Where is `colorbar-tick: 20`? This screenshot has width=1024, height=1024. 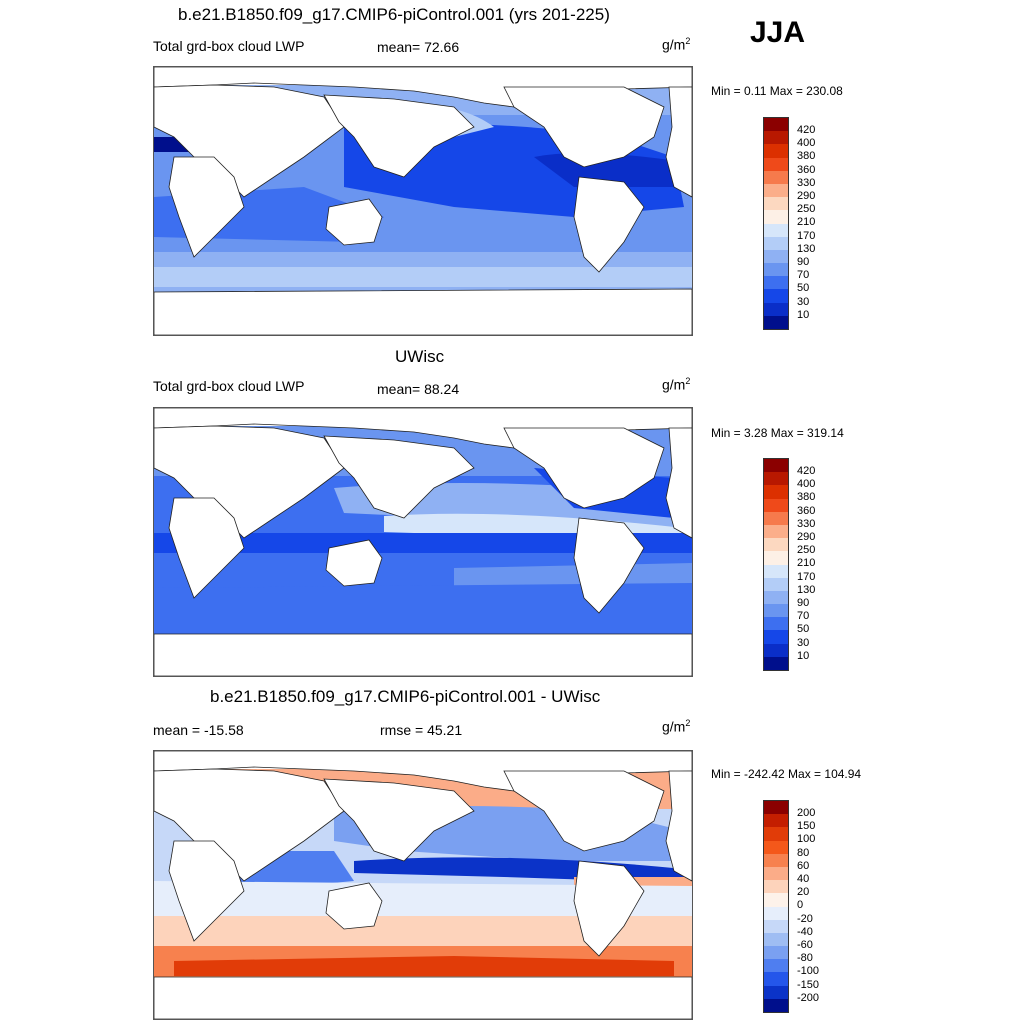 colorbar-tick: 20 is located at coordinates (803, 892).